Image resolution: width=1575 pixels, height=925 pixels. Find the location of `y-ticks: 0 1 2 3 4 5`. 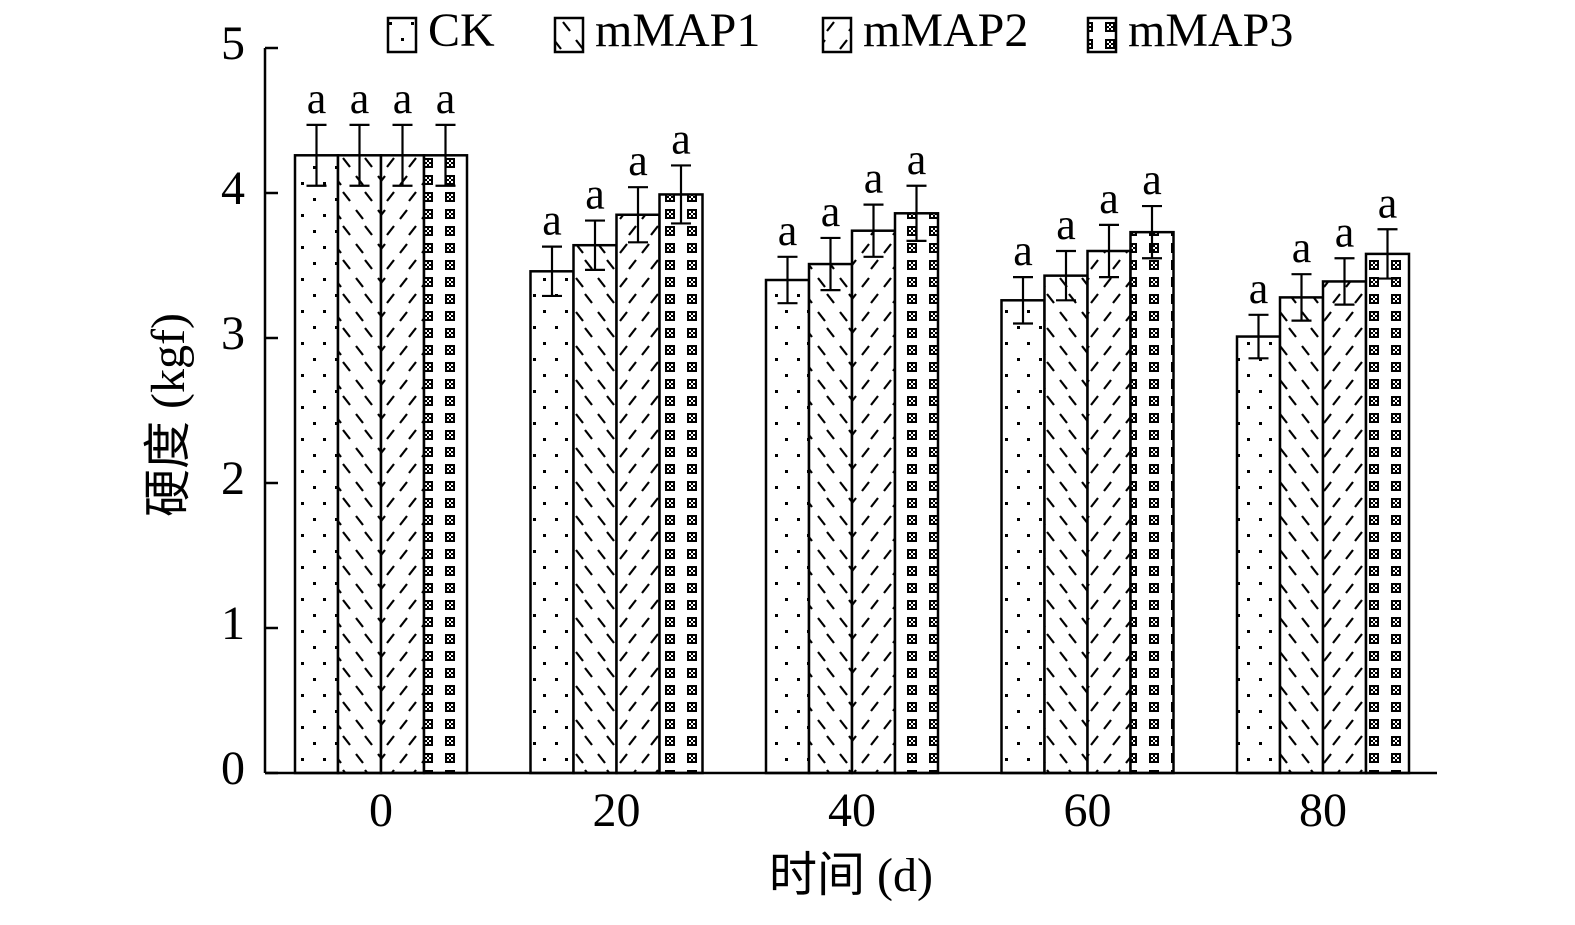

y-ticks: 0 1 2 3 4 5 is located at coordinates (249, 406).